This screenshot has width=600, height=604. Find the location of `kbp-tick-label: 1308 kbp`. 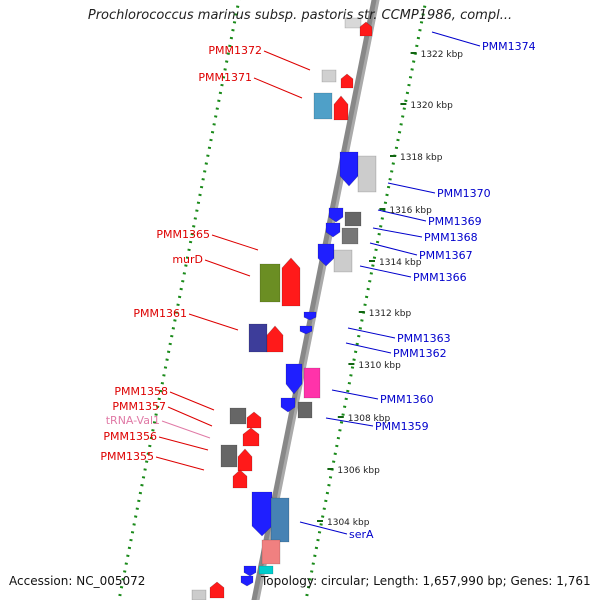

kbp-tick-label: 1308 kbp is located at coordinates (369, 419).